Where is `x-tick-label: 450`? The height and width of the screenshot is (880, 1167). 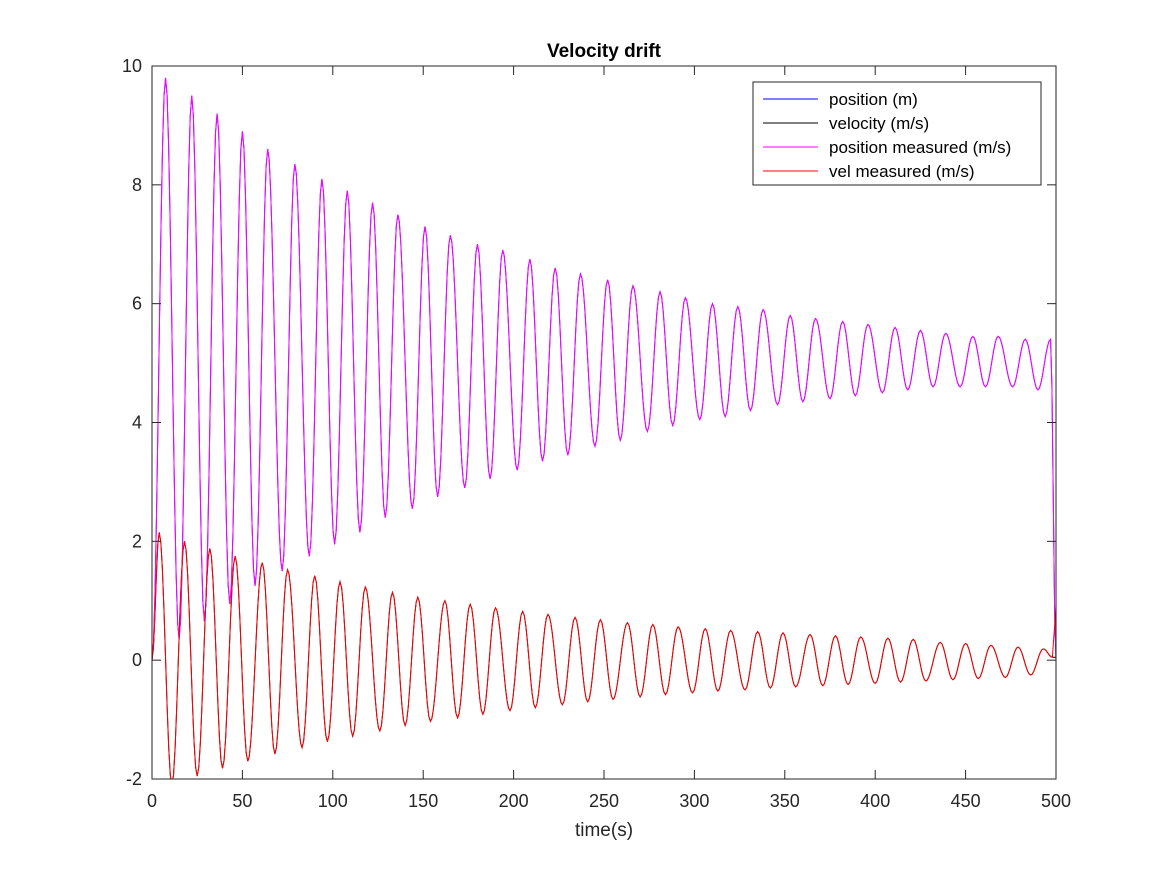
x-tick-label: 450 is located at coordinates (966, 801).